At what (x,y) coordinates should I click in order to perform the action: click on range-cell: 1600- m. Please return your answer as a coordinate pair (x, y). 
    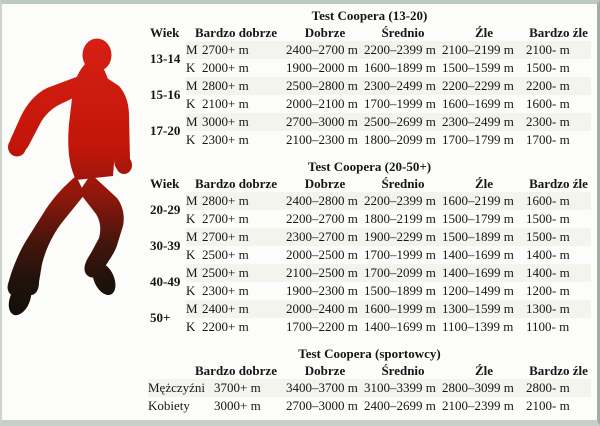
    Looking at the image, I should click on (548, 103).